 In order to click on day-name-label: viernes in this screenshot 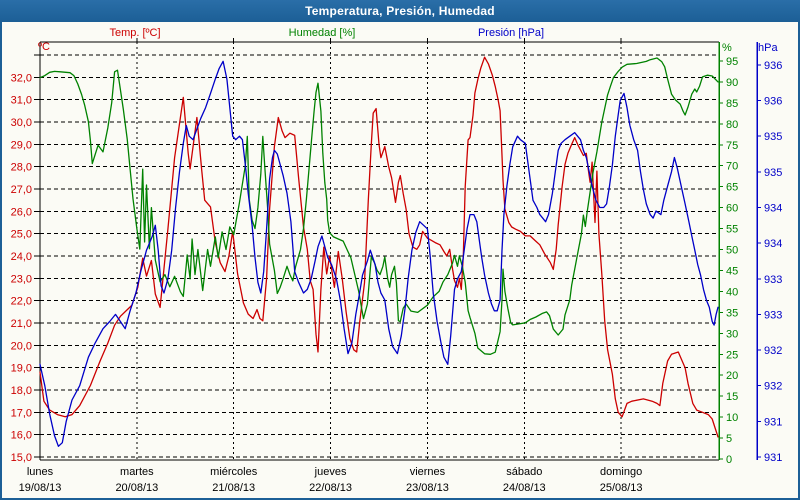, I will do `click(428, 472)`.